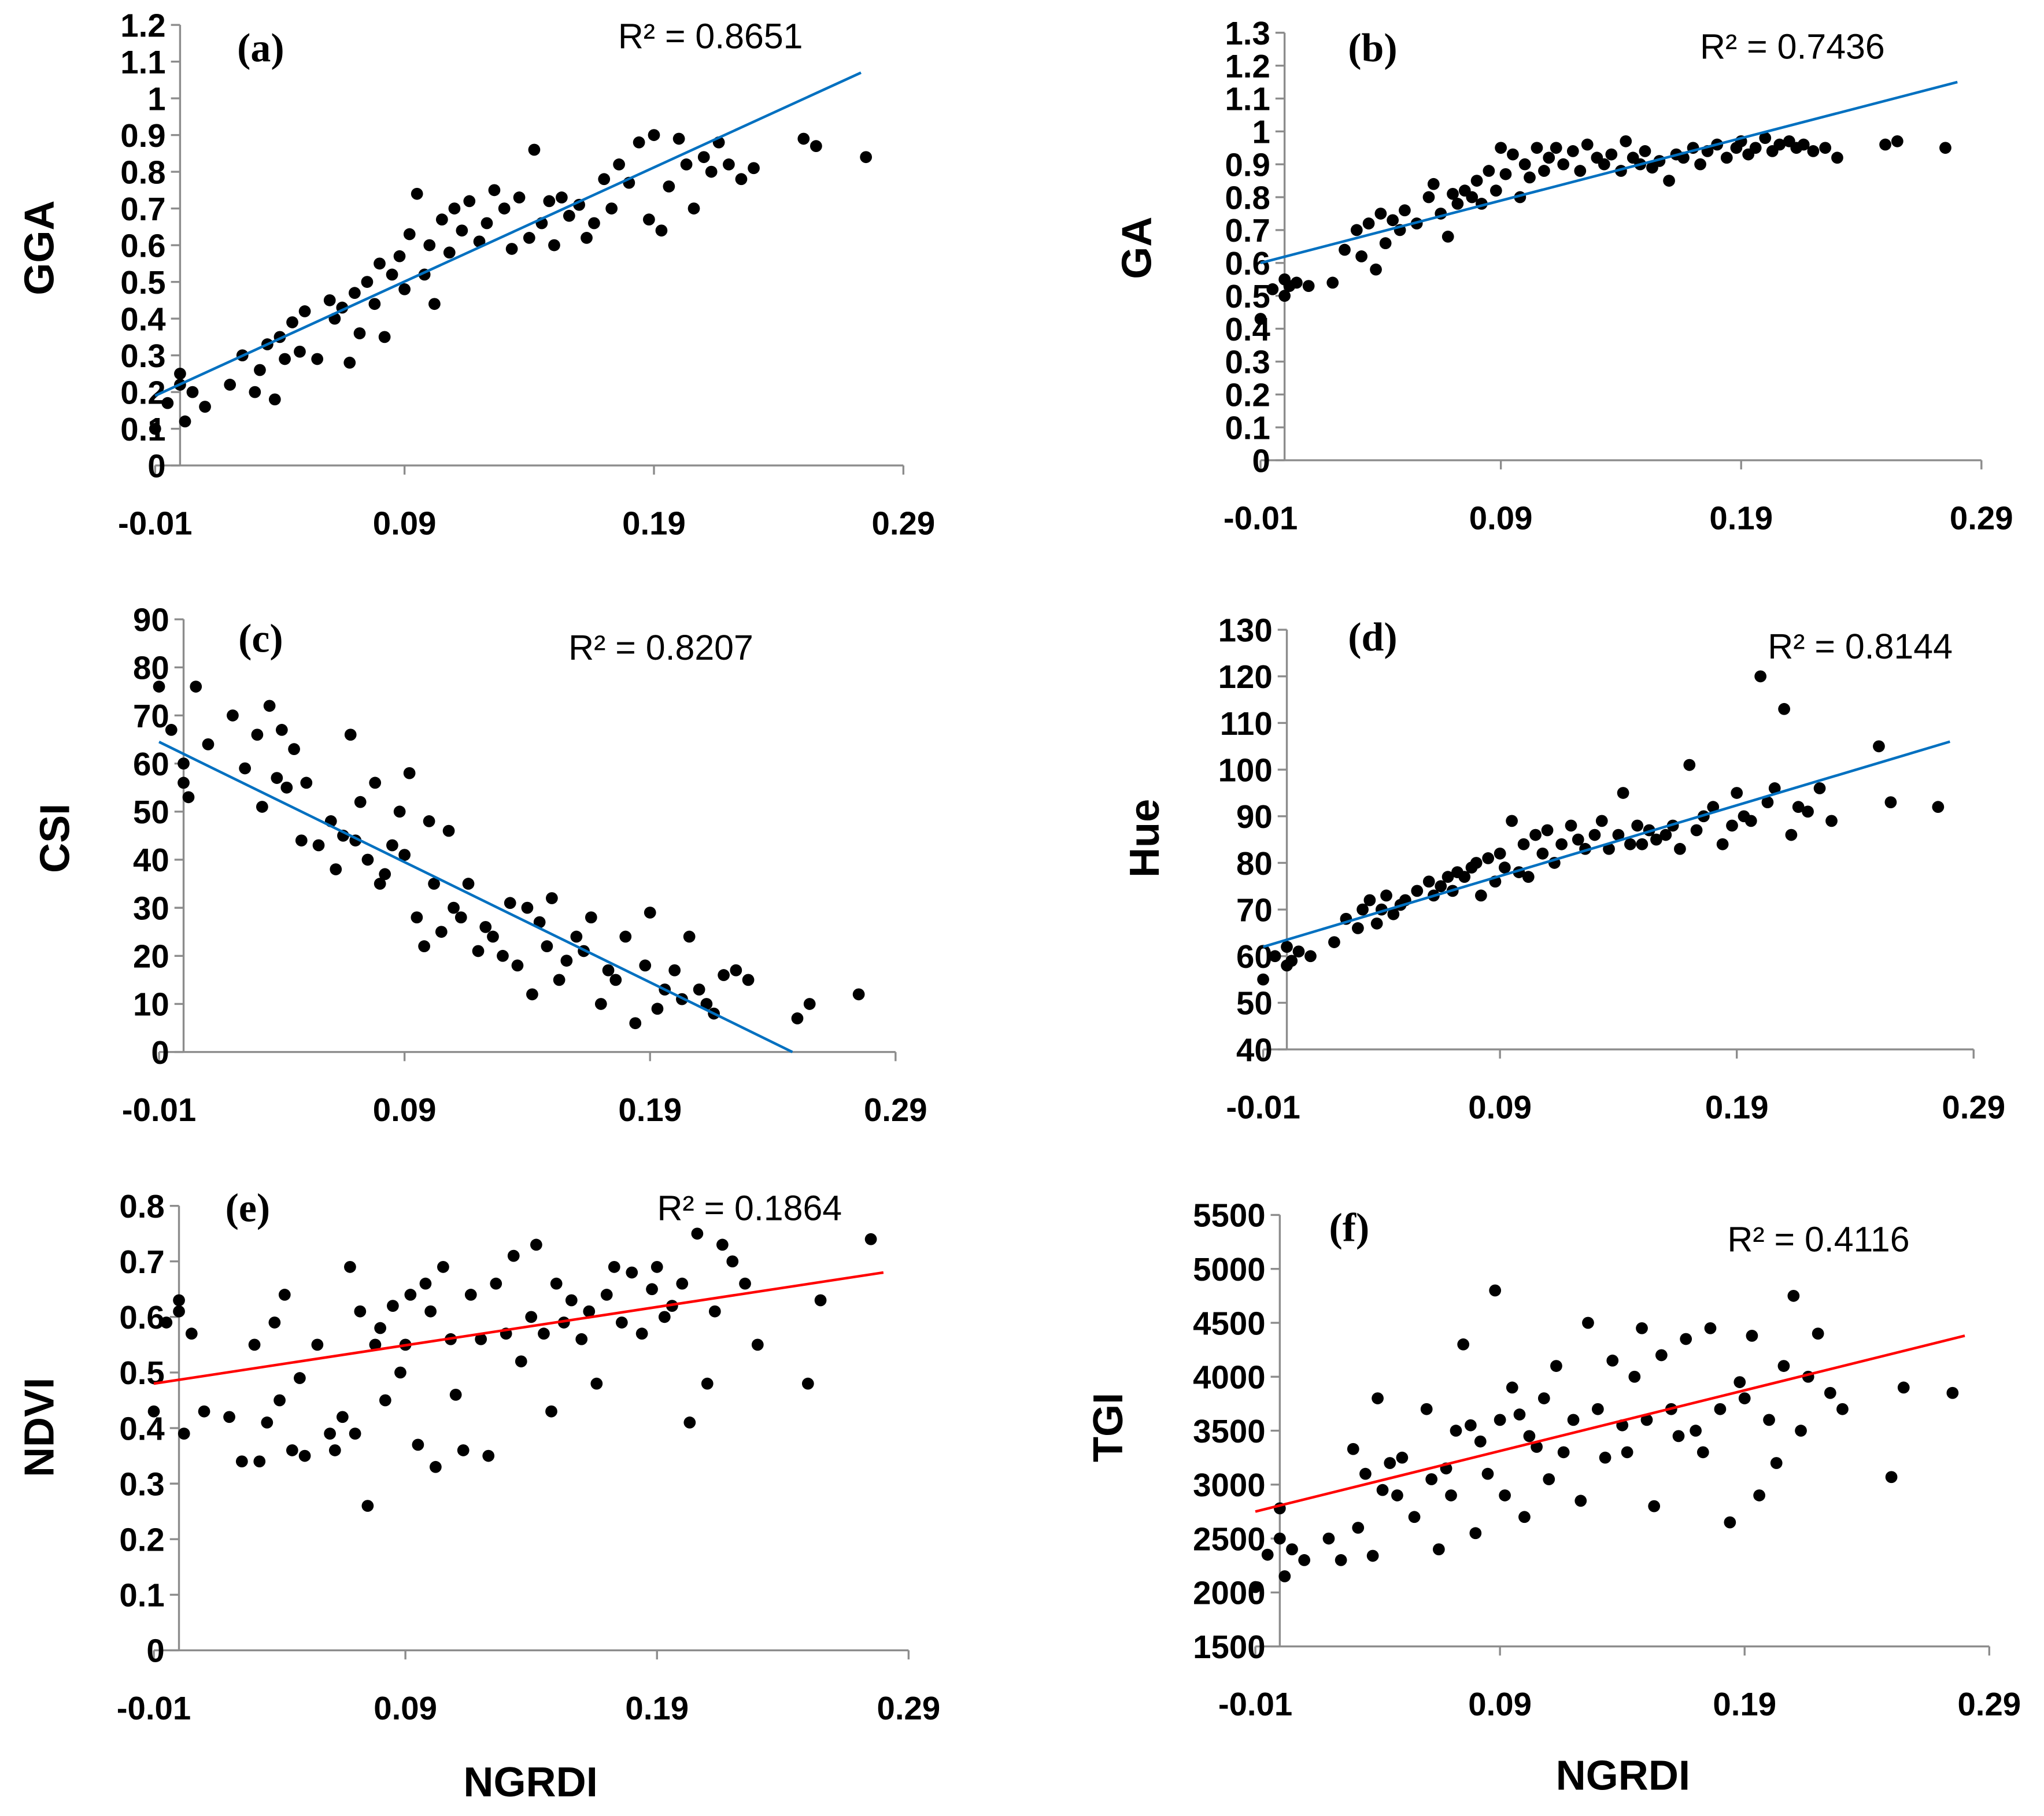 The width and height of the screenshot is (2044, 1816). I want to click on x-tick-label: 0.09, so click(405, 523).